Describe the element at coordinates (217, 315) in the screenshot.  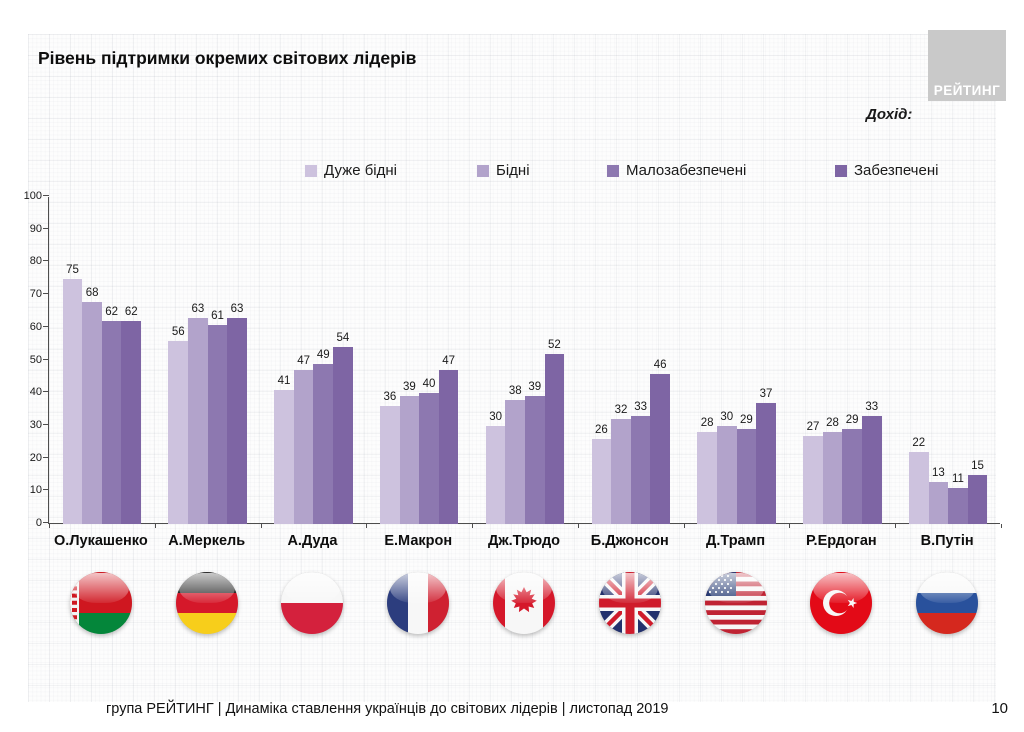
I see `bar-value-label: 61` at that location.